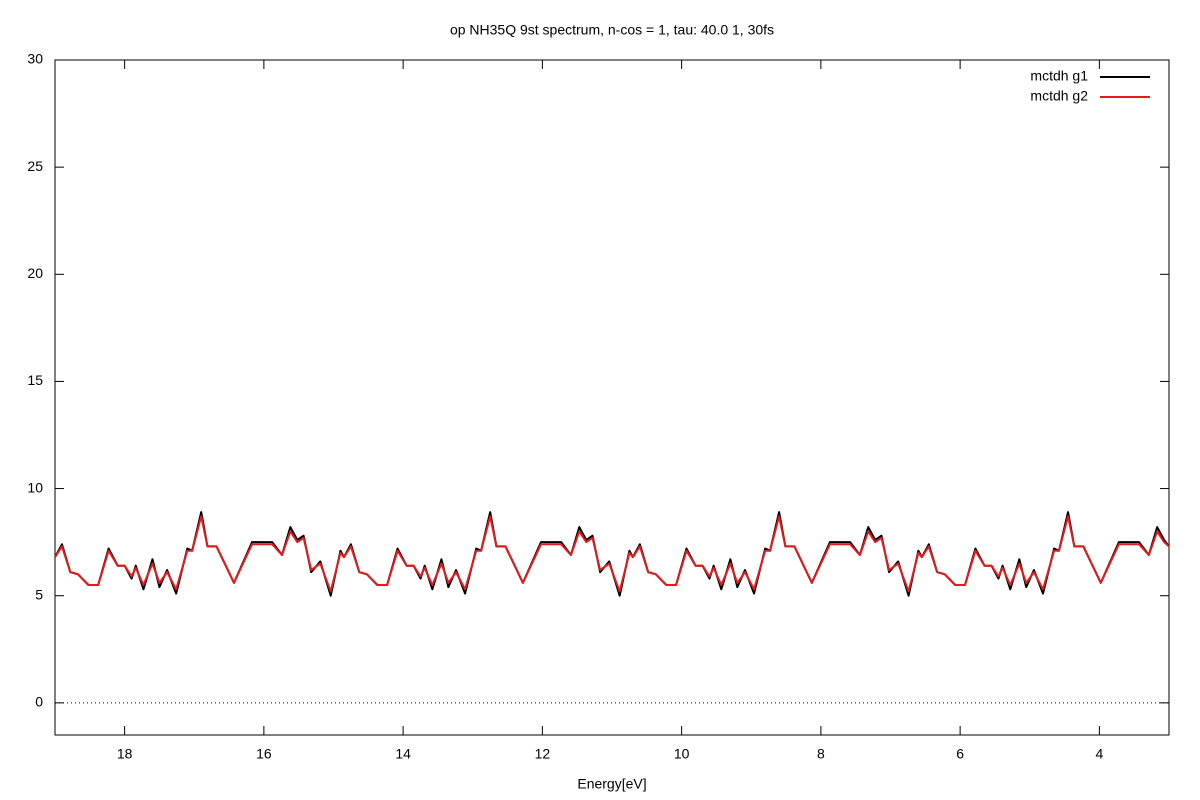 This screenshot has width=1200, height=800. I want to click on x-axis-label: Energy[eV], so click(611, 784).